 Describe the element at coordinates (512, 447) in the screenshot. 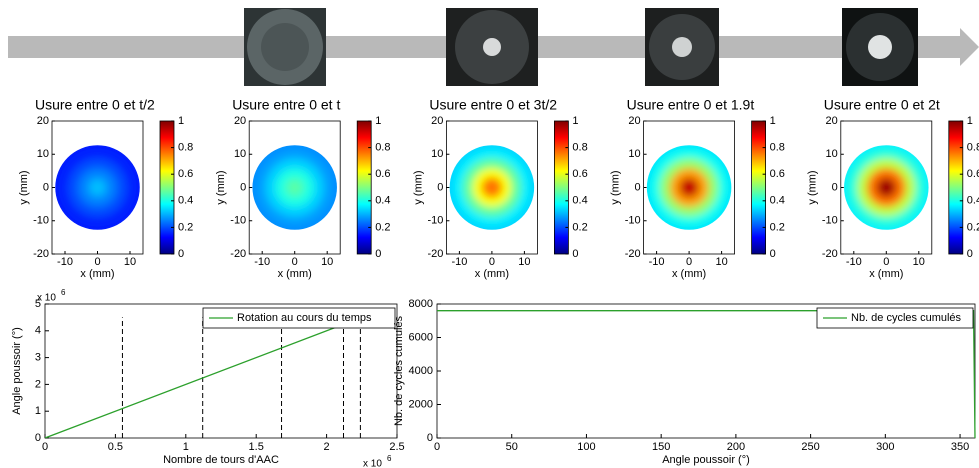

I see `x-tick-label: 50` at that location.